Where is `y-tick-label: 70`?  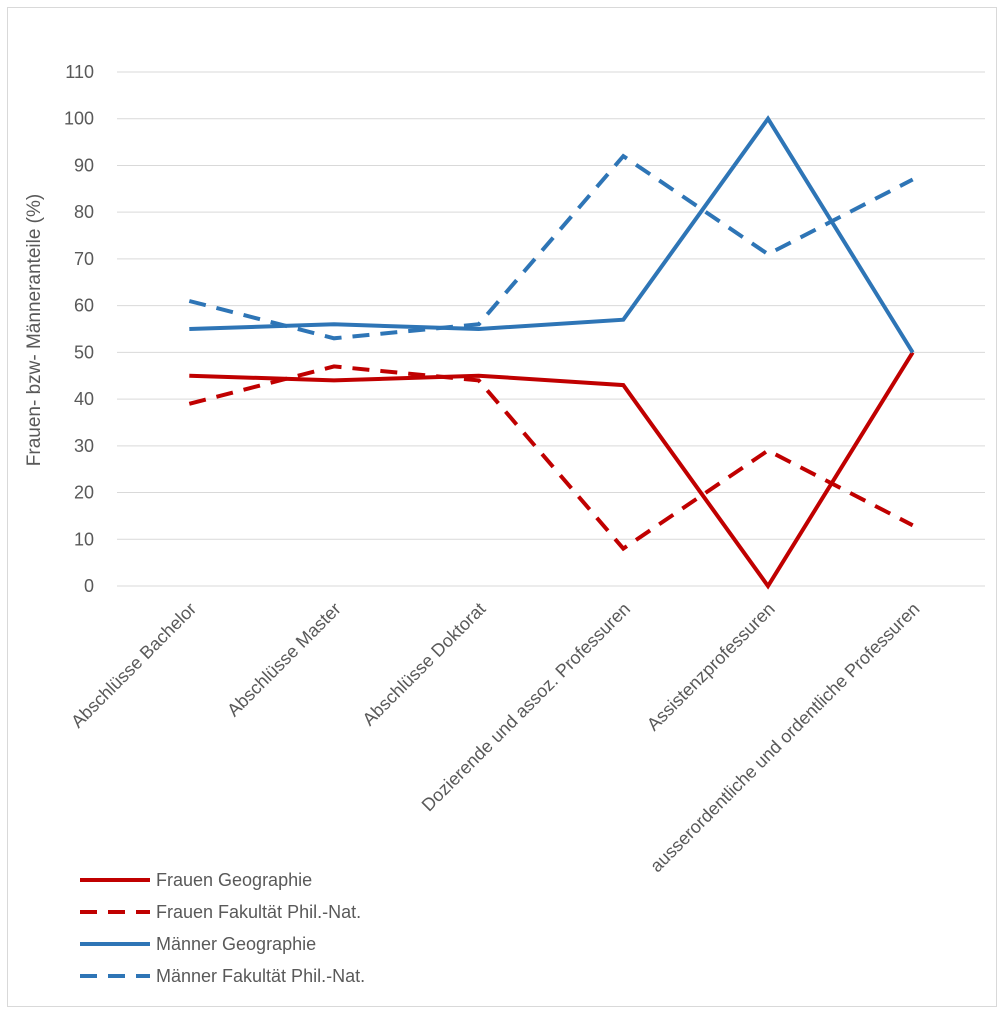 y-tick-label: 70 is located at coordinates (84, 259).